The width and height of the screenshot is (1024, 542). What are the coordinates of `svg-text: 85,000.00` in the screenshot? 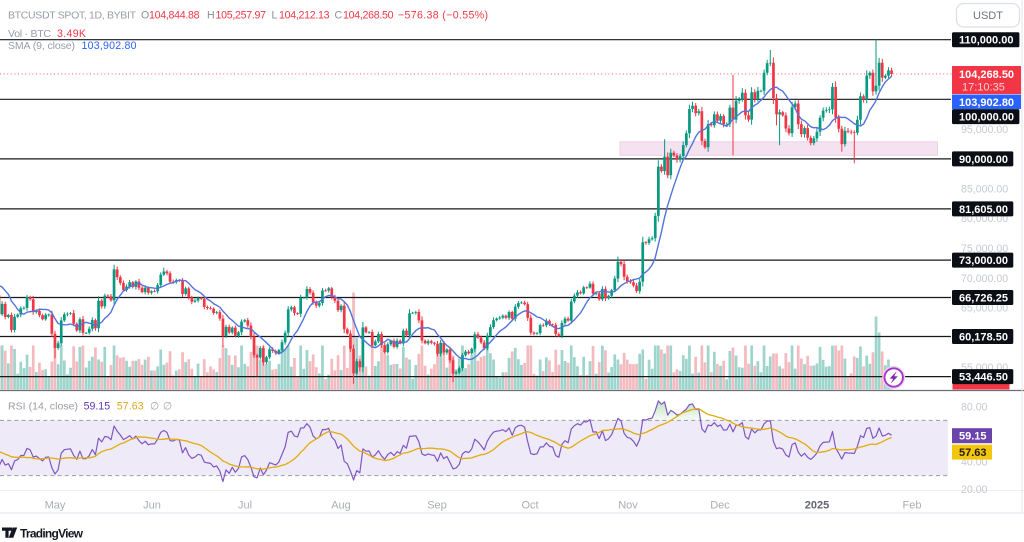 It's located at (984, 190).